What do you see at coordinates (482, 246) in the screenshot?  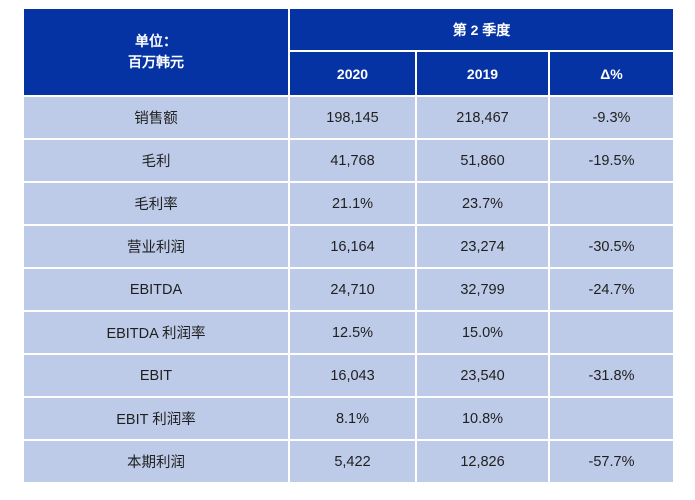 I see `value-2019: 23,274` at bounding box center [482, 246].